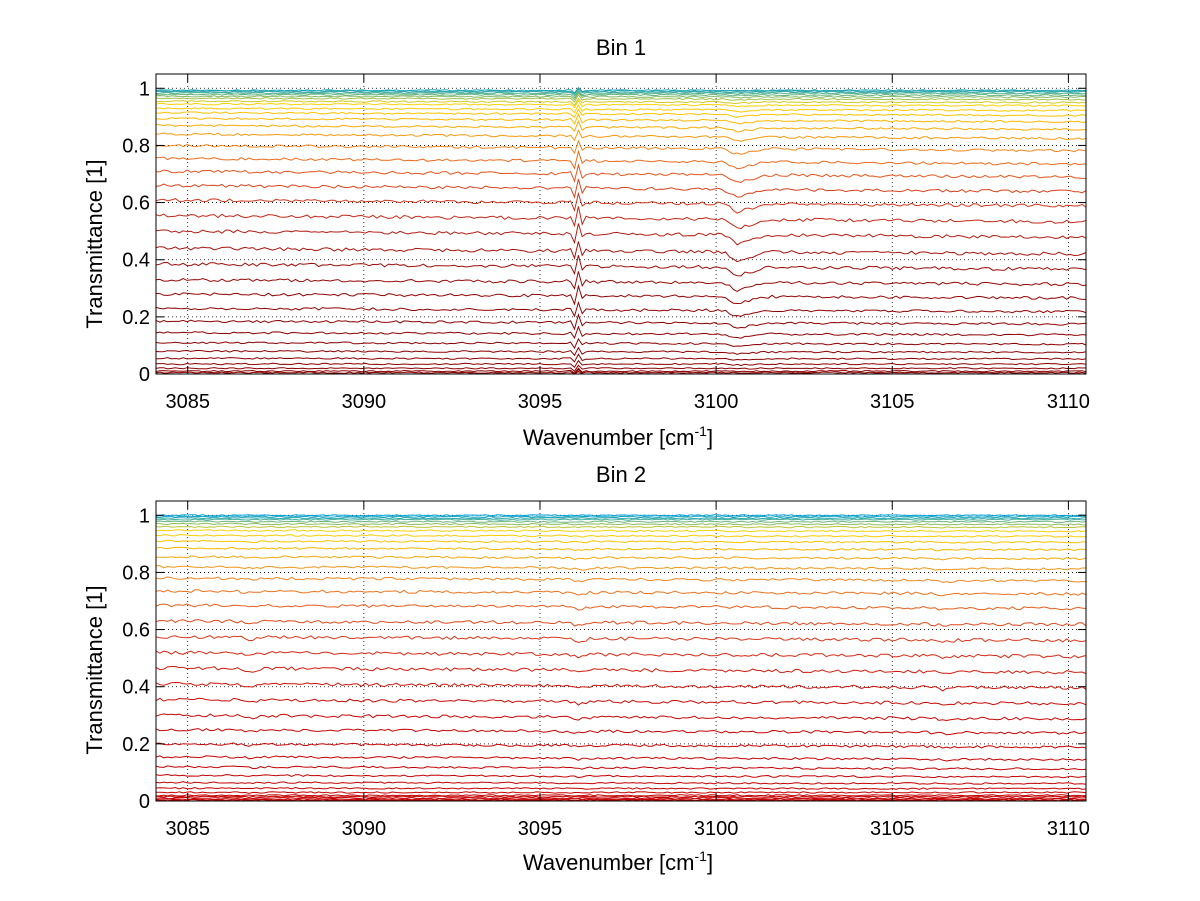  Describe the element at coordinates (892, 829) in the screenshot. I see `x-tick-label: 3105` at that location.